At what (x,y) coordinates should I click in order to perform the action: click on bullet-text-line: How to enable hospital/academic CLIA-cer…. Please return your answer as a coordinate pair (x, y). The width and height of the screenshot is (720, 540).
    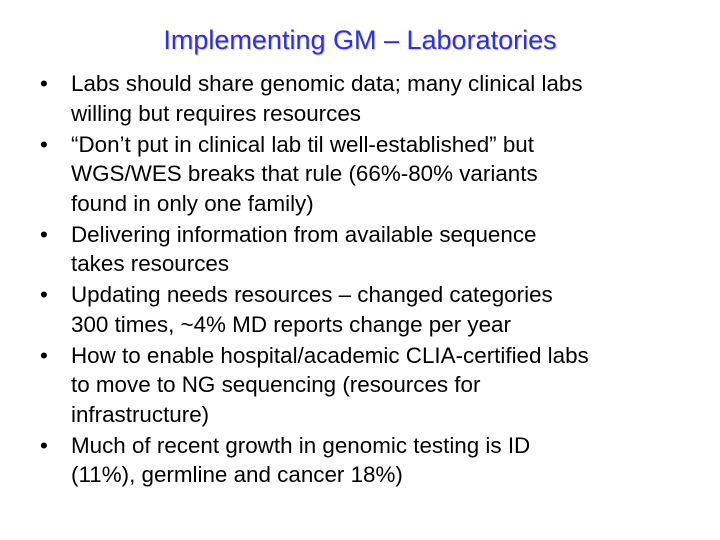
    Looking at the image, I should click on (330, 355).